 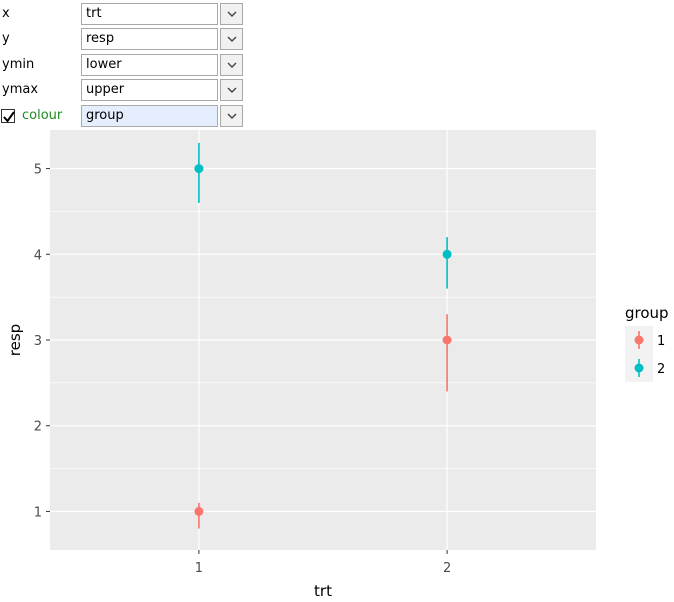 I want to click on dropdown-button-ymax, so click(x=231, y=90).